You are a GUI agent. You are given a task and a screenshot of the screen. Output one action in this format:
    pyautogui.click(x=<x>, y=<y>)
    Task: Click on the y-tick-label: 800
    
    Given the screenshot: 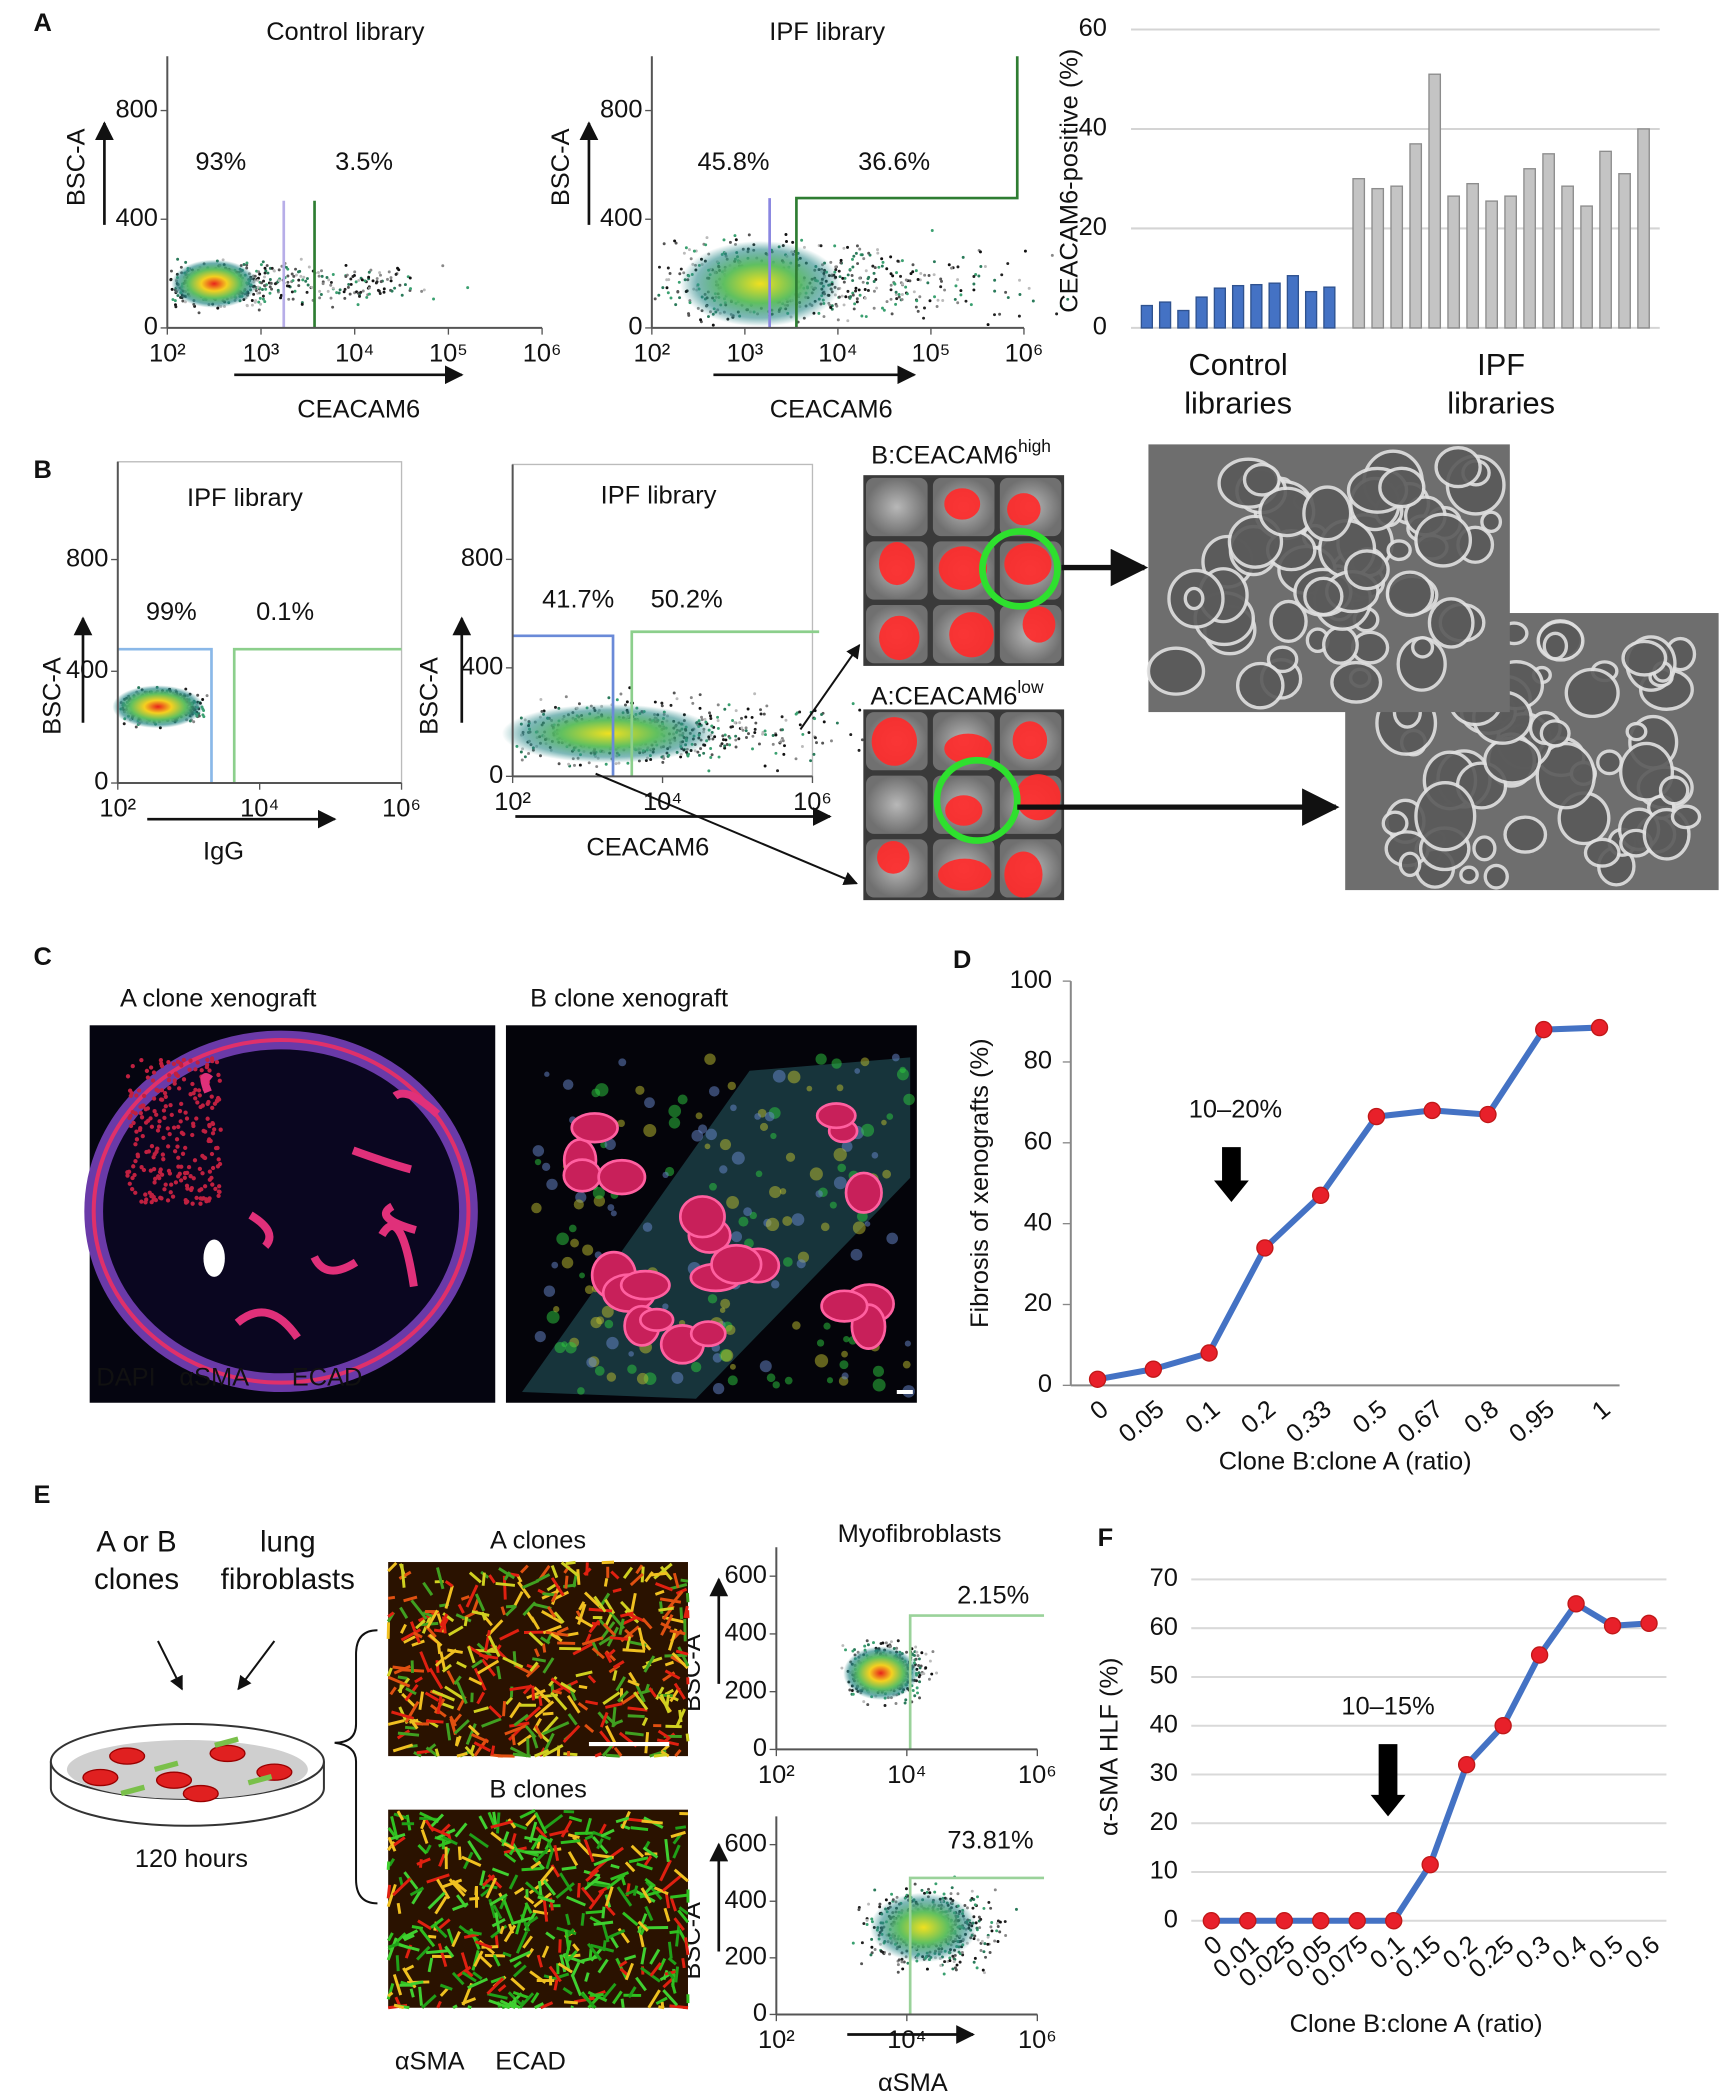 What is the action you would take?
    pyautogui.click(x=87, y=558)
    